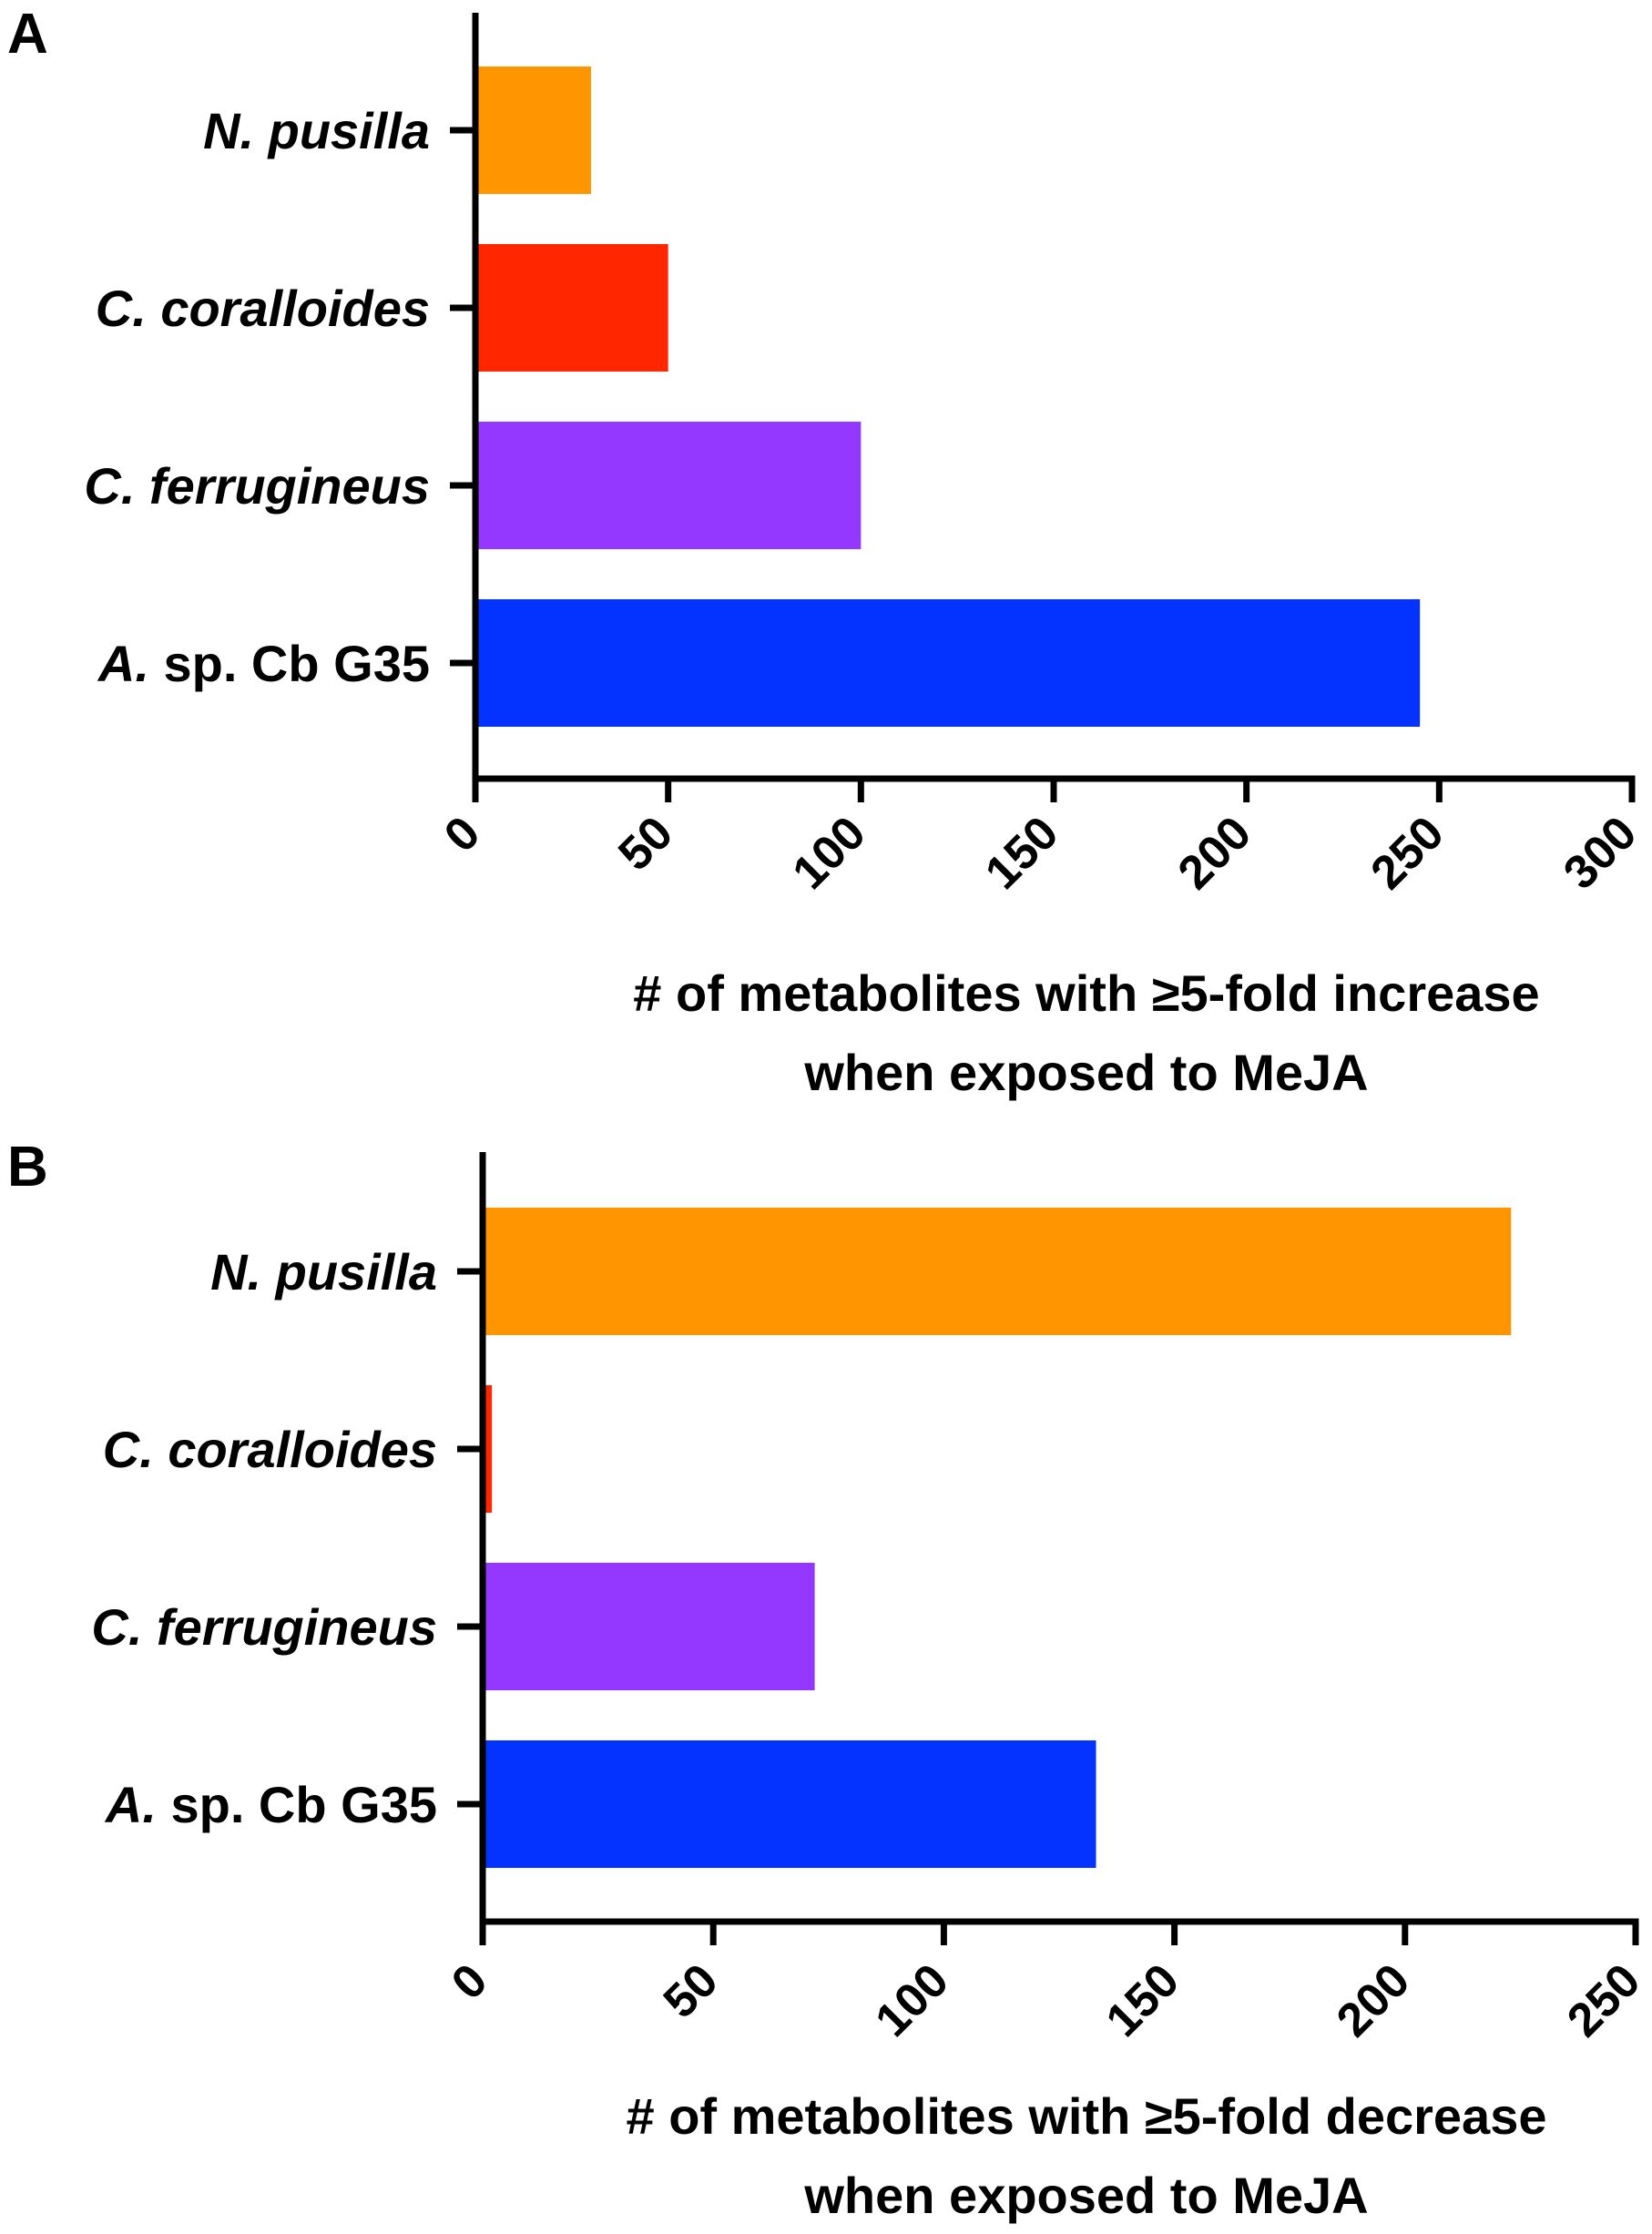  I want to click on category-label-a-2: C. ferrugineus, so click(257, 486).